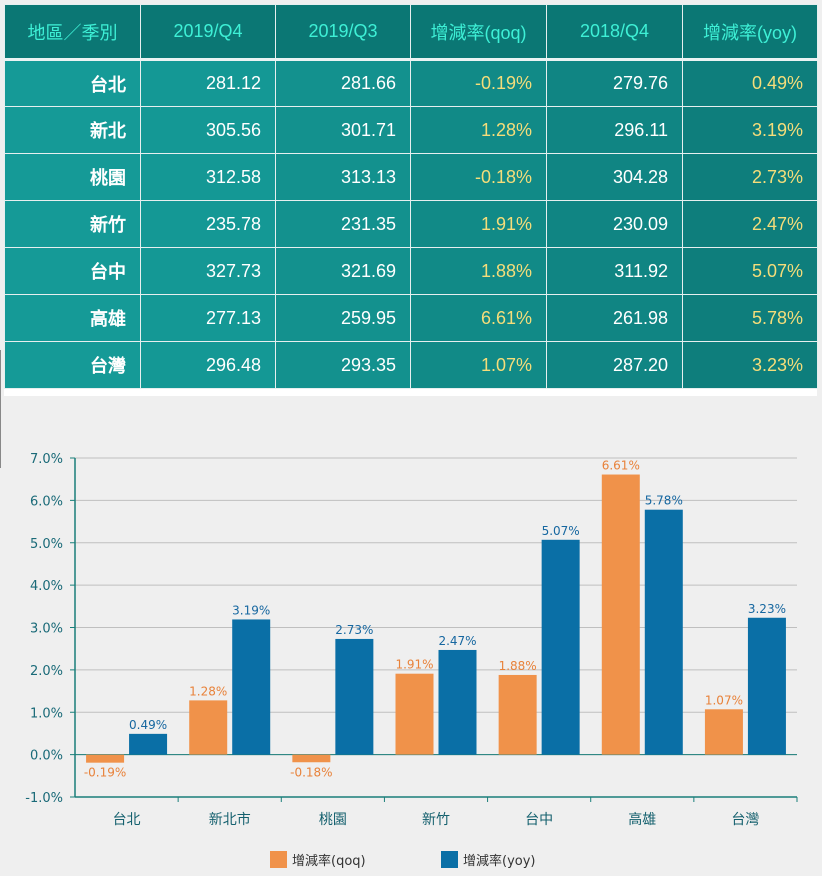 This screenshot has height=876, width=822. What do you see at coordinates (127, 820) in the screenshot?
I see `x-tick-label: 台北` at bounding box center [127, 820].